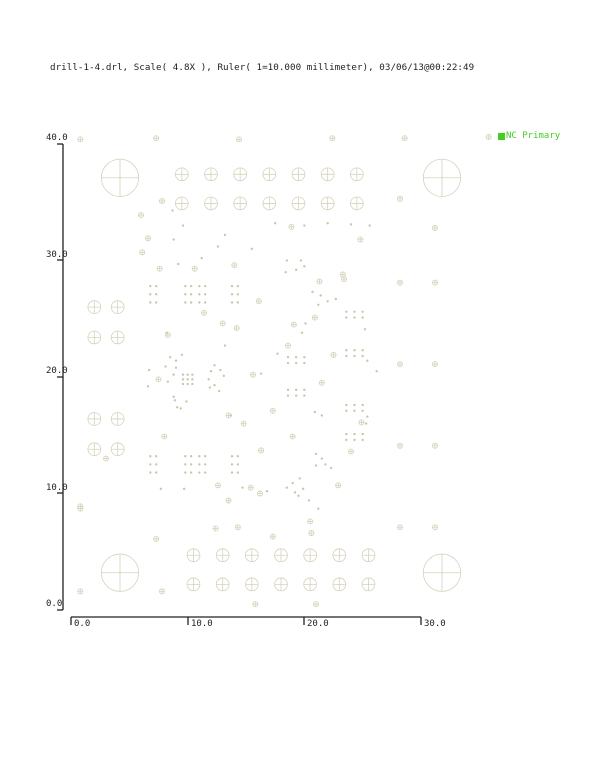 This screenshot has width=594, height=768. I want to click on x-tick-label: 0.0, so click(82, 624).